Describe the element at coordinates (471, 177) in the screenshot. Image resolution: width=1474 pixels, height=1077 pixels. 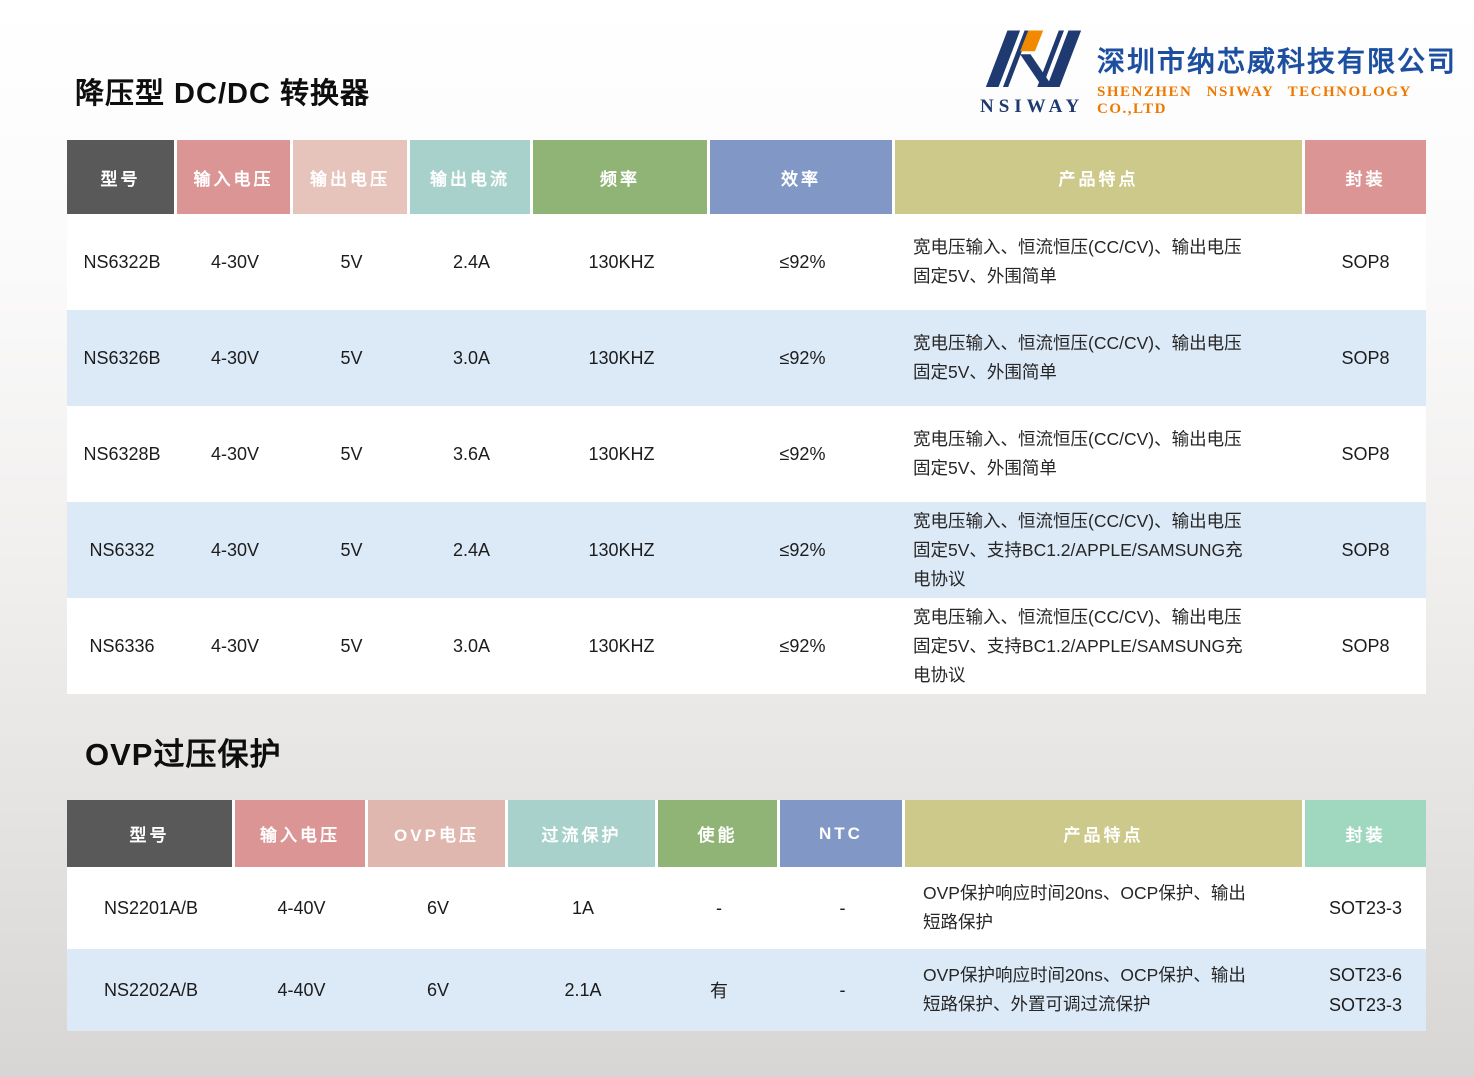
I see `header-output-current: 输出电流` at that location.